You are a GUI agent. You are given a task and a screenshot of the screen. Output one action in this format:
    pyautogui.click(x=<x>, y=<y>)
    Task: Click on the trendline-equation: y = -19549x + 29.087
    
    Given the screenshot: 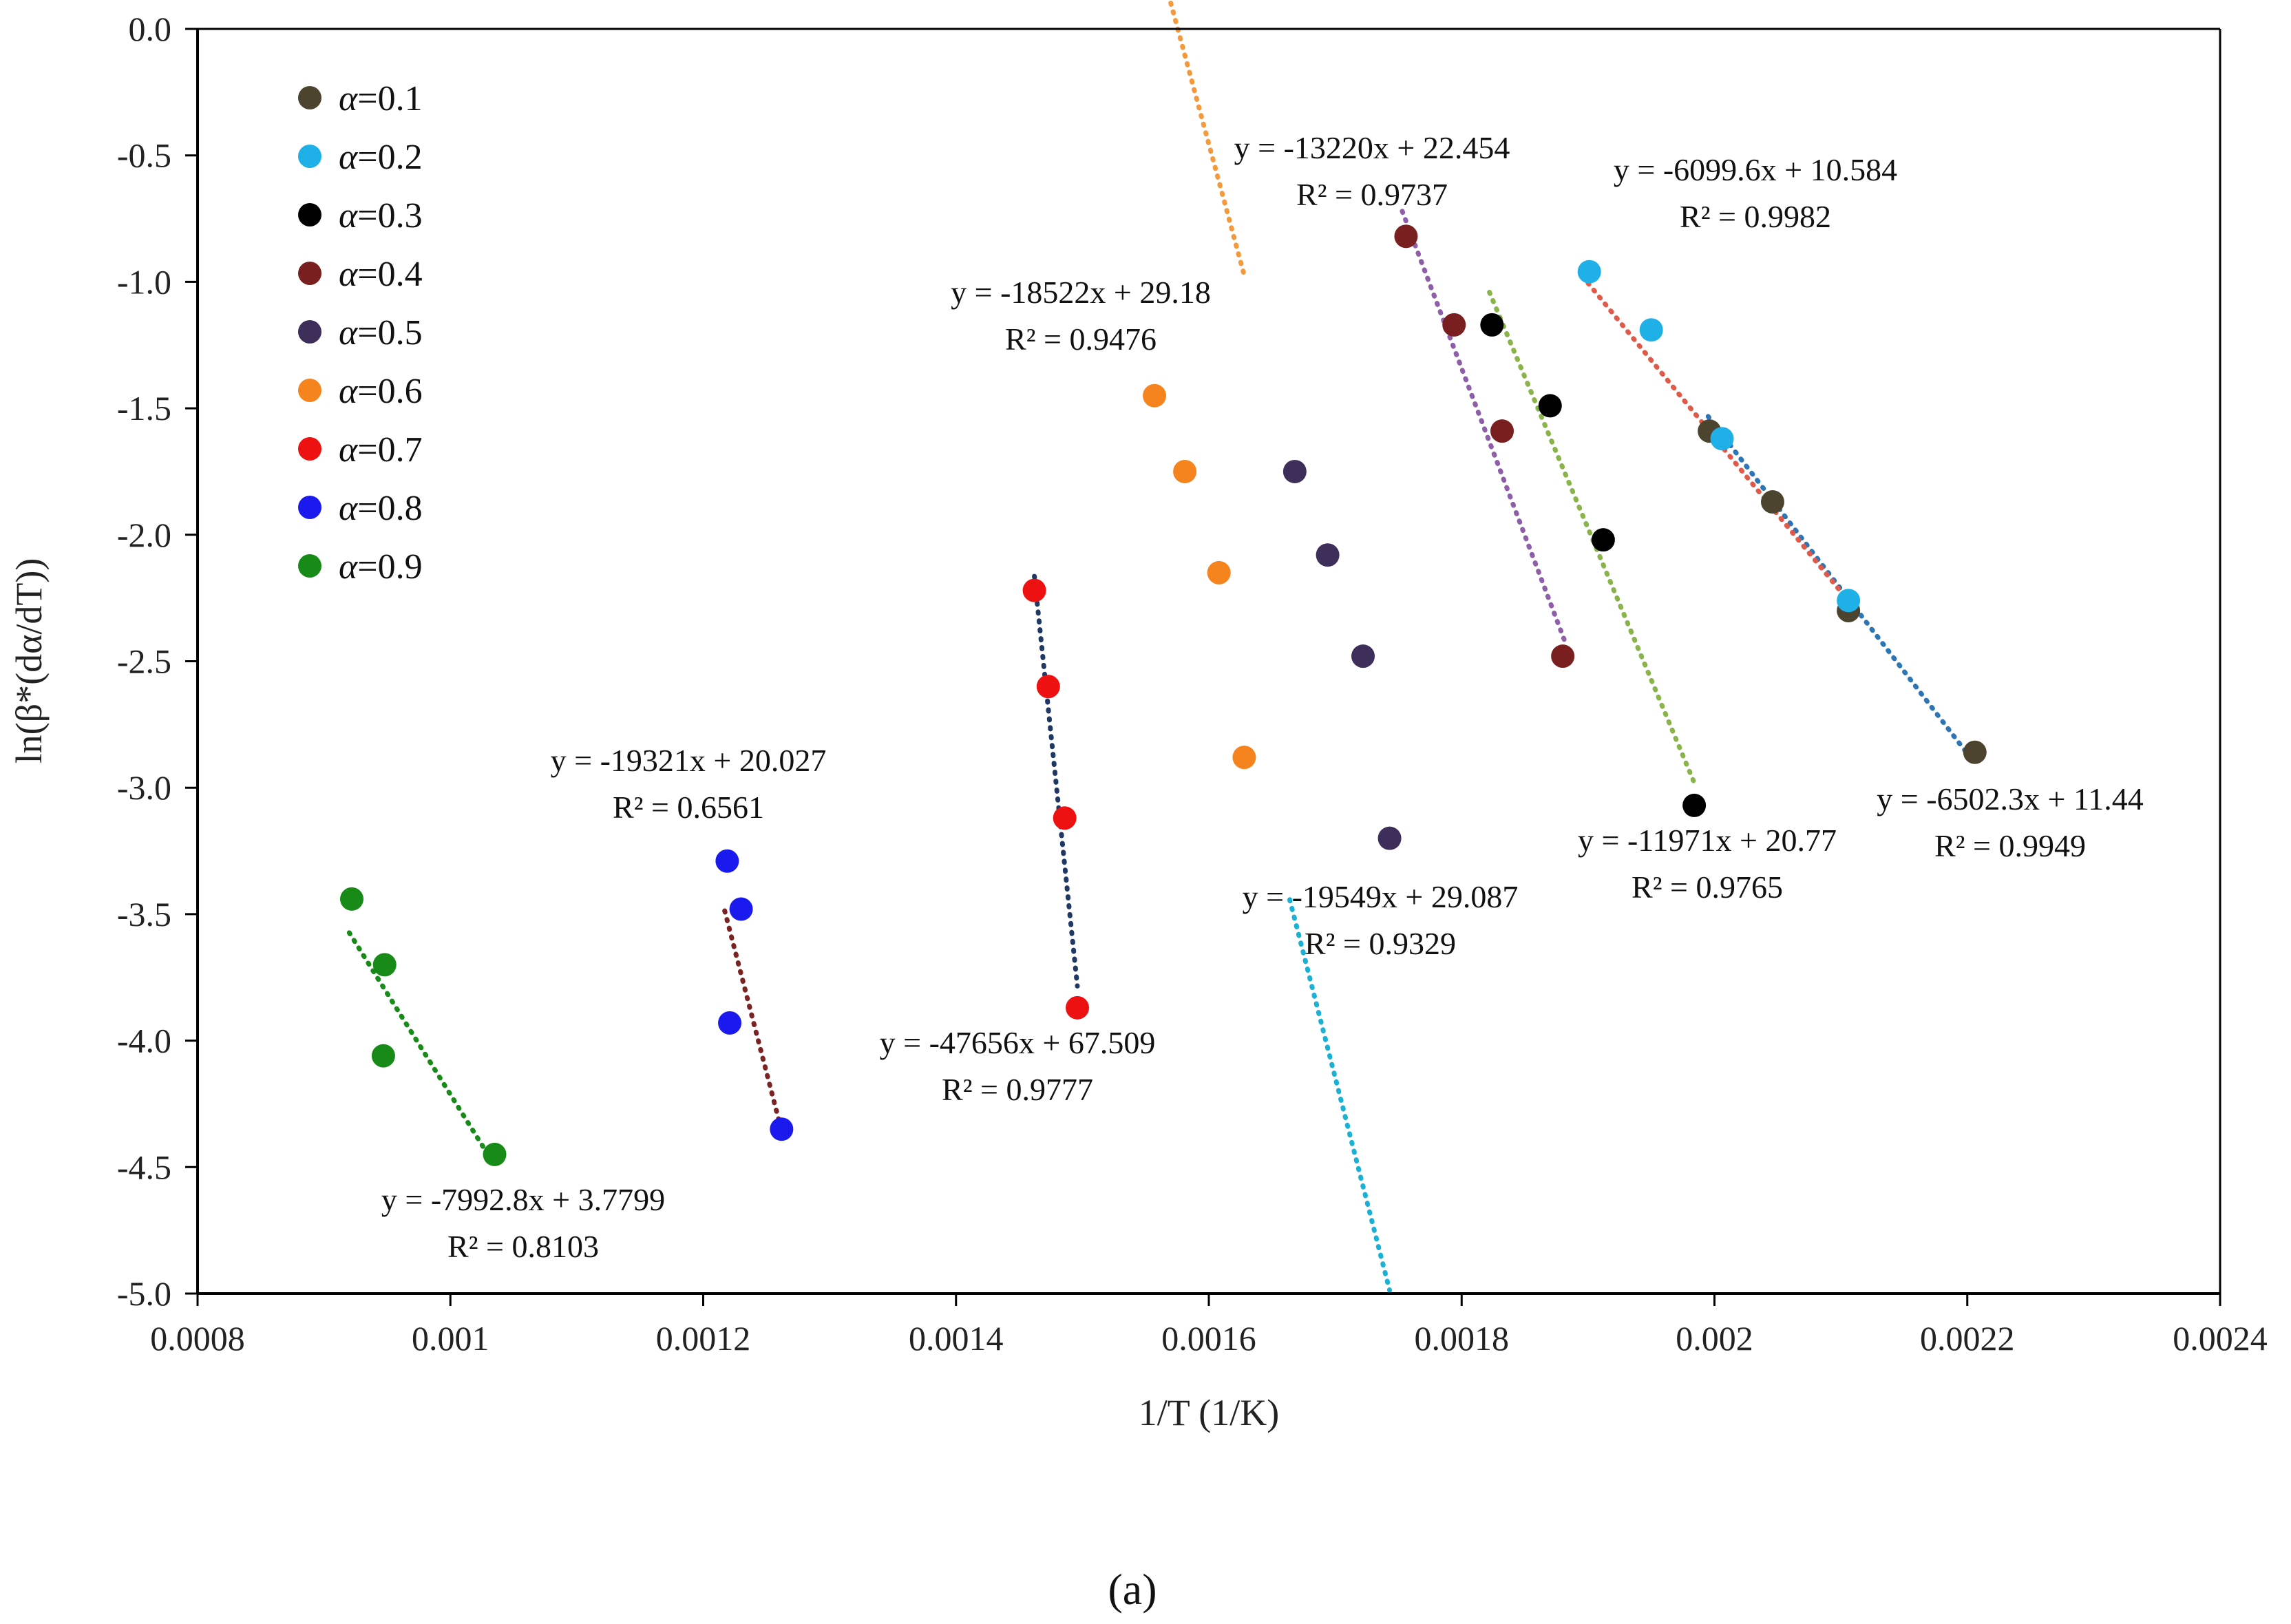 What is the action you would take?
    pyautogui.click(x=1381, y=896)
    